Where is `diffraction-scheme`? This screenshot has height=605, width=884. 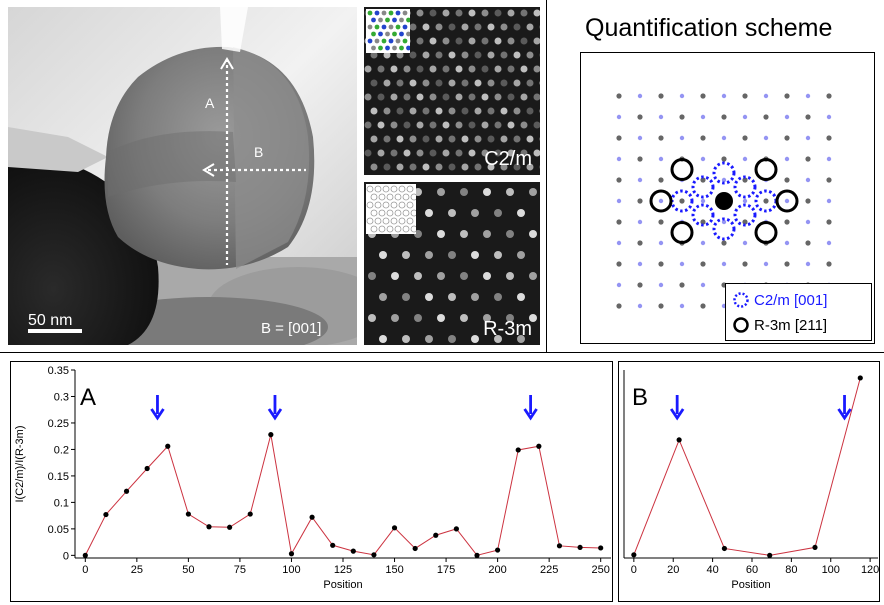 diffraction-scheme is located at coordinates (724, 201).